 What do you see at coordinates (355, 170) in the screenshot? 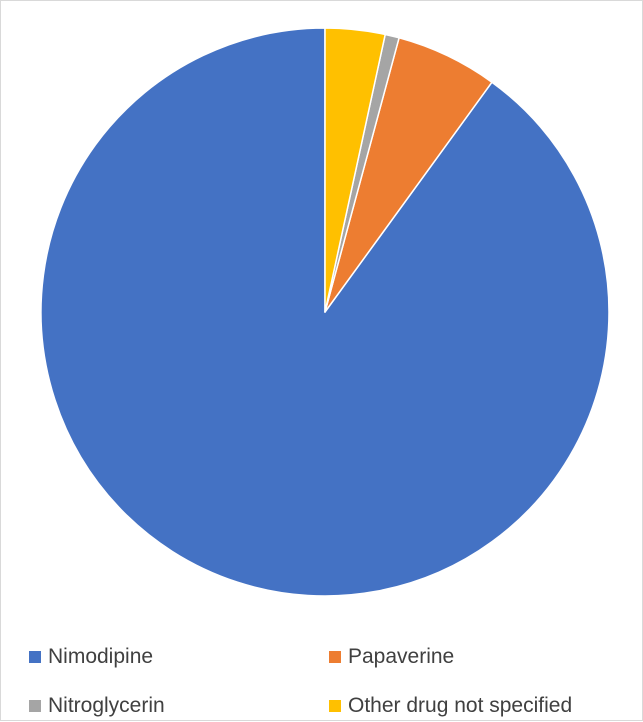
I see `pie-slice-other-drug-not-specified` at bounding box center [355, 170].